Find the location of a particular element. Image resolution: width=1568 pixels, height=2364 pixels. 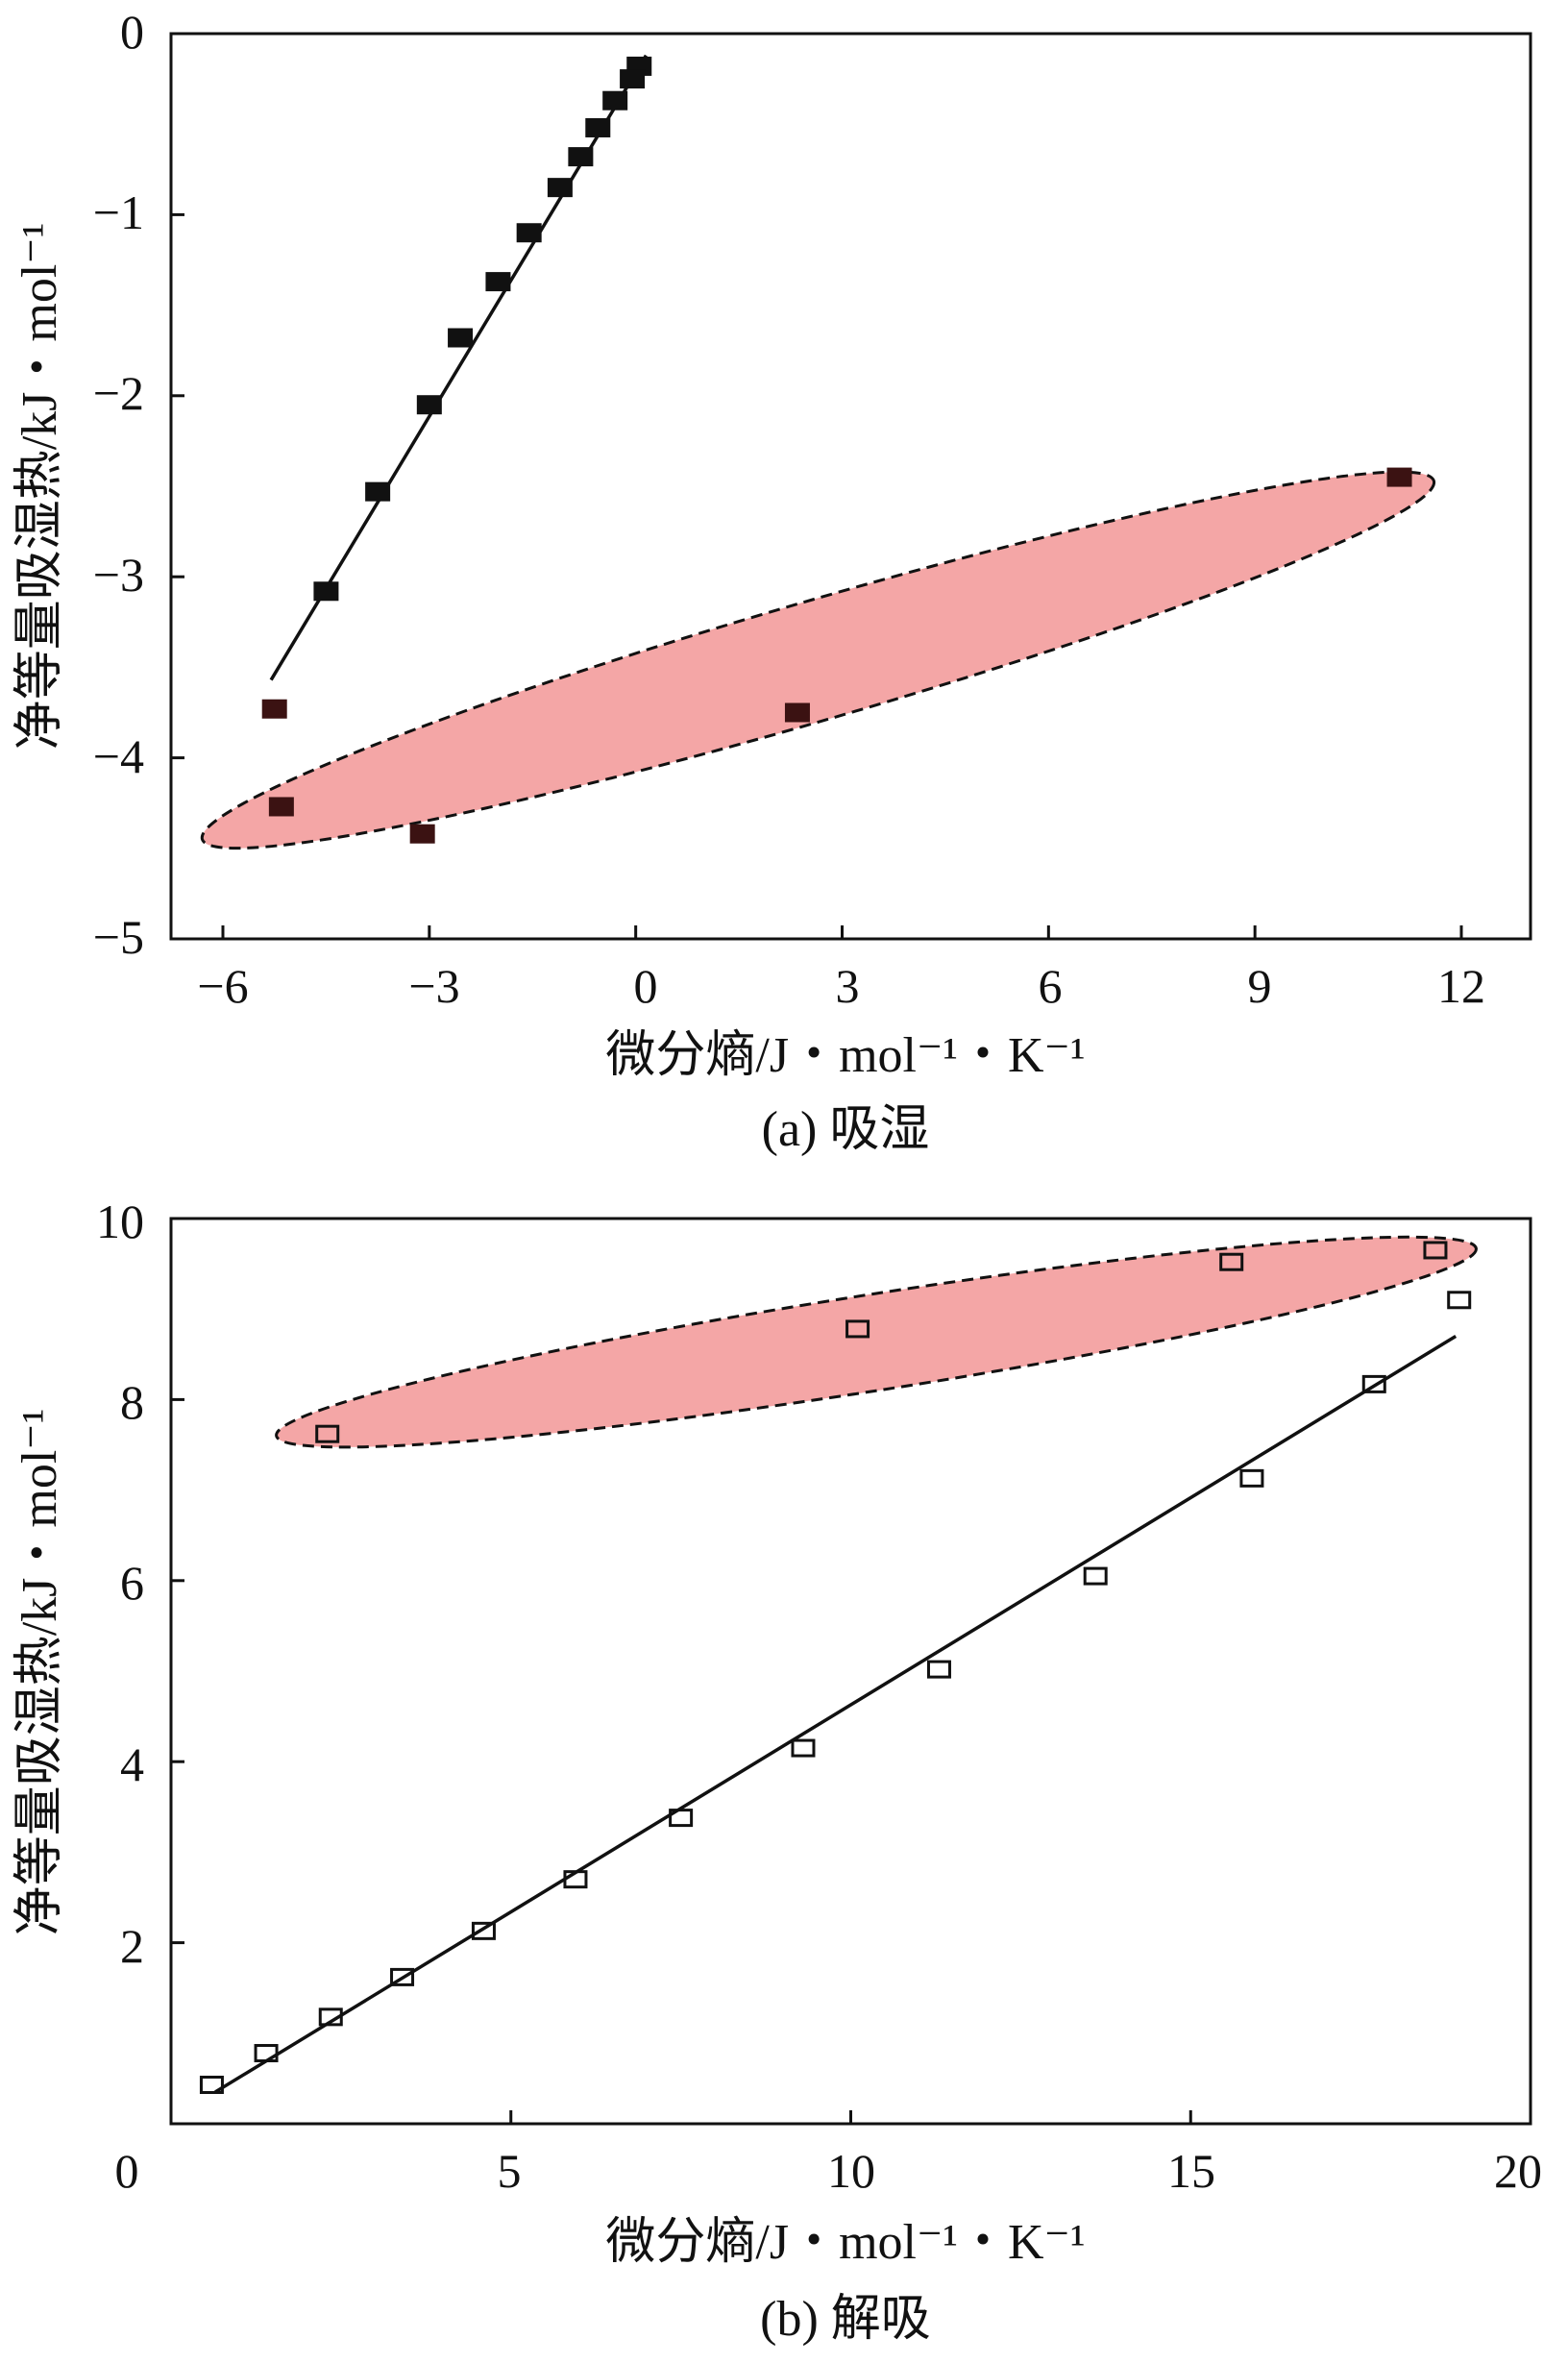

y-tick-label: −3 is located at coordinates (119, 575).